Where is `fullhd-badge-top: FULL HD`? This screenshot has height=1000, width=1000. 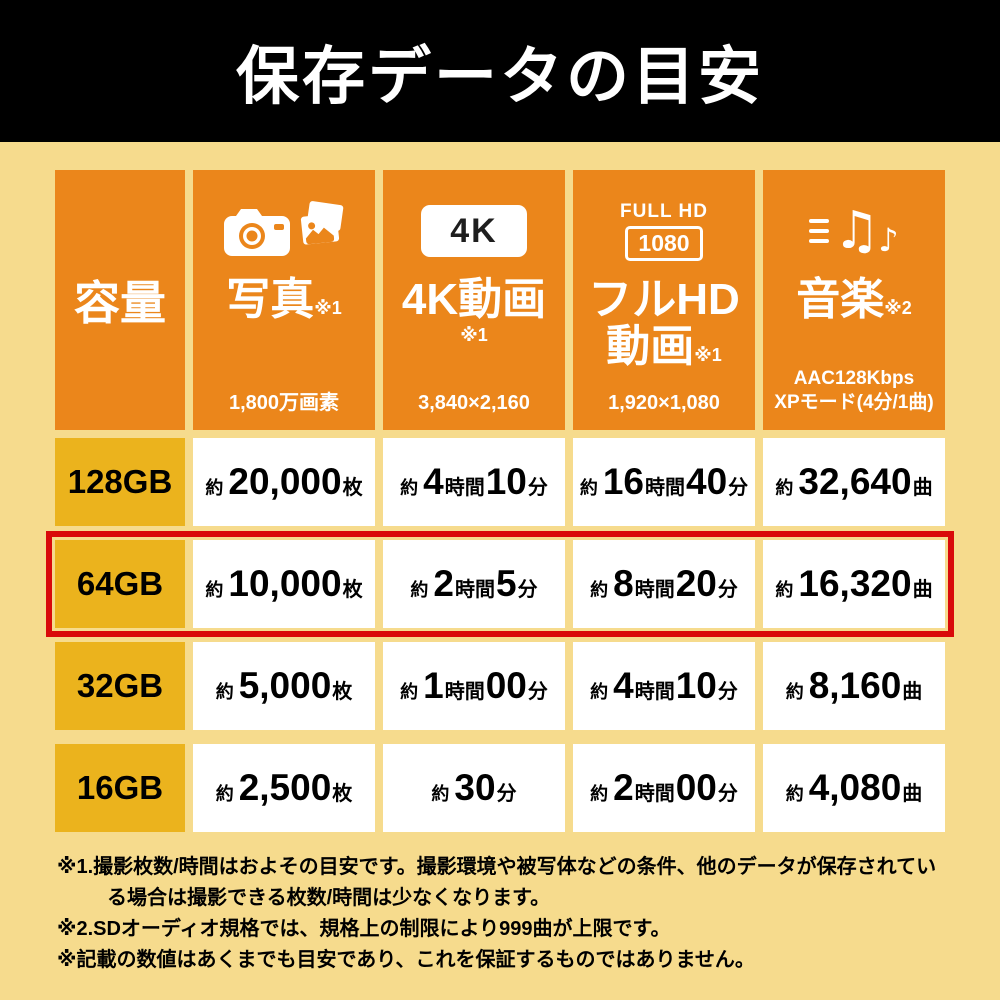
fullhd-badge-top: FULL HD is located at coordinates (664, 212).